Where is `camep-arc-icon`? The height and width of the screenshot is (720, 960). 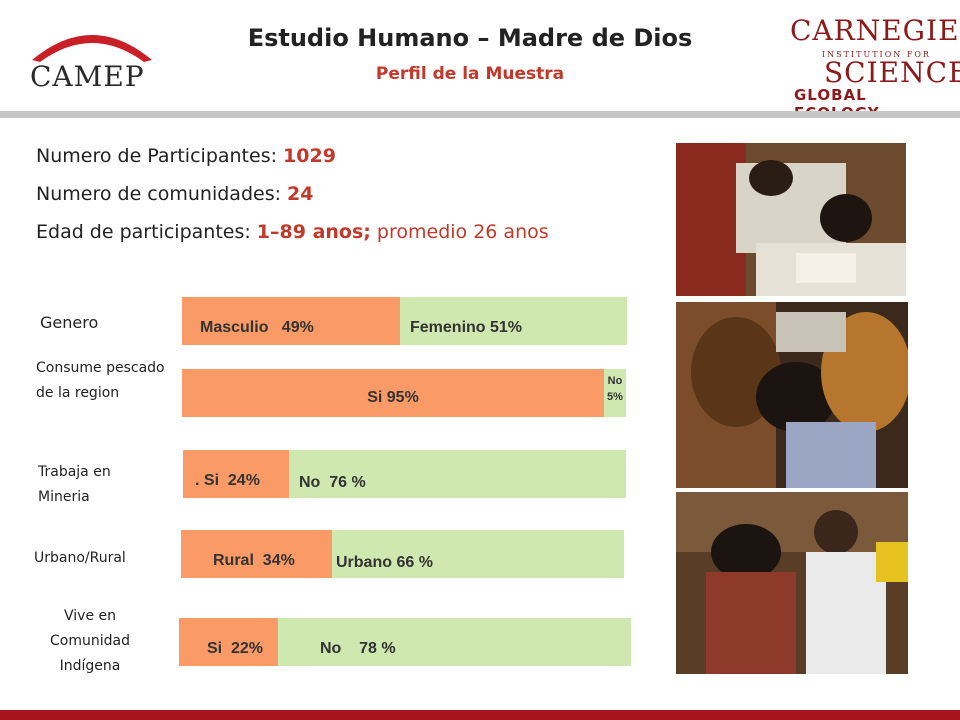 camep-arc-icon is located at coordinates (92, 48).